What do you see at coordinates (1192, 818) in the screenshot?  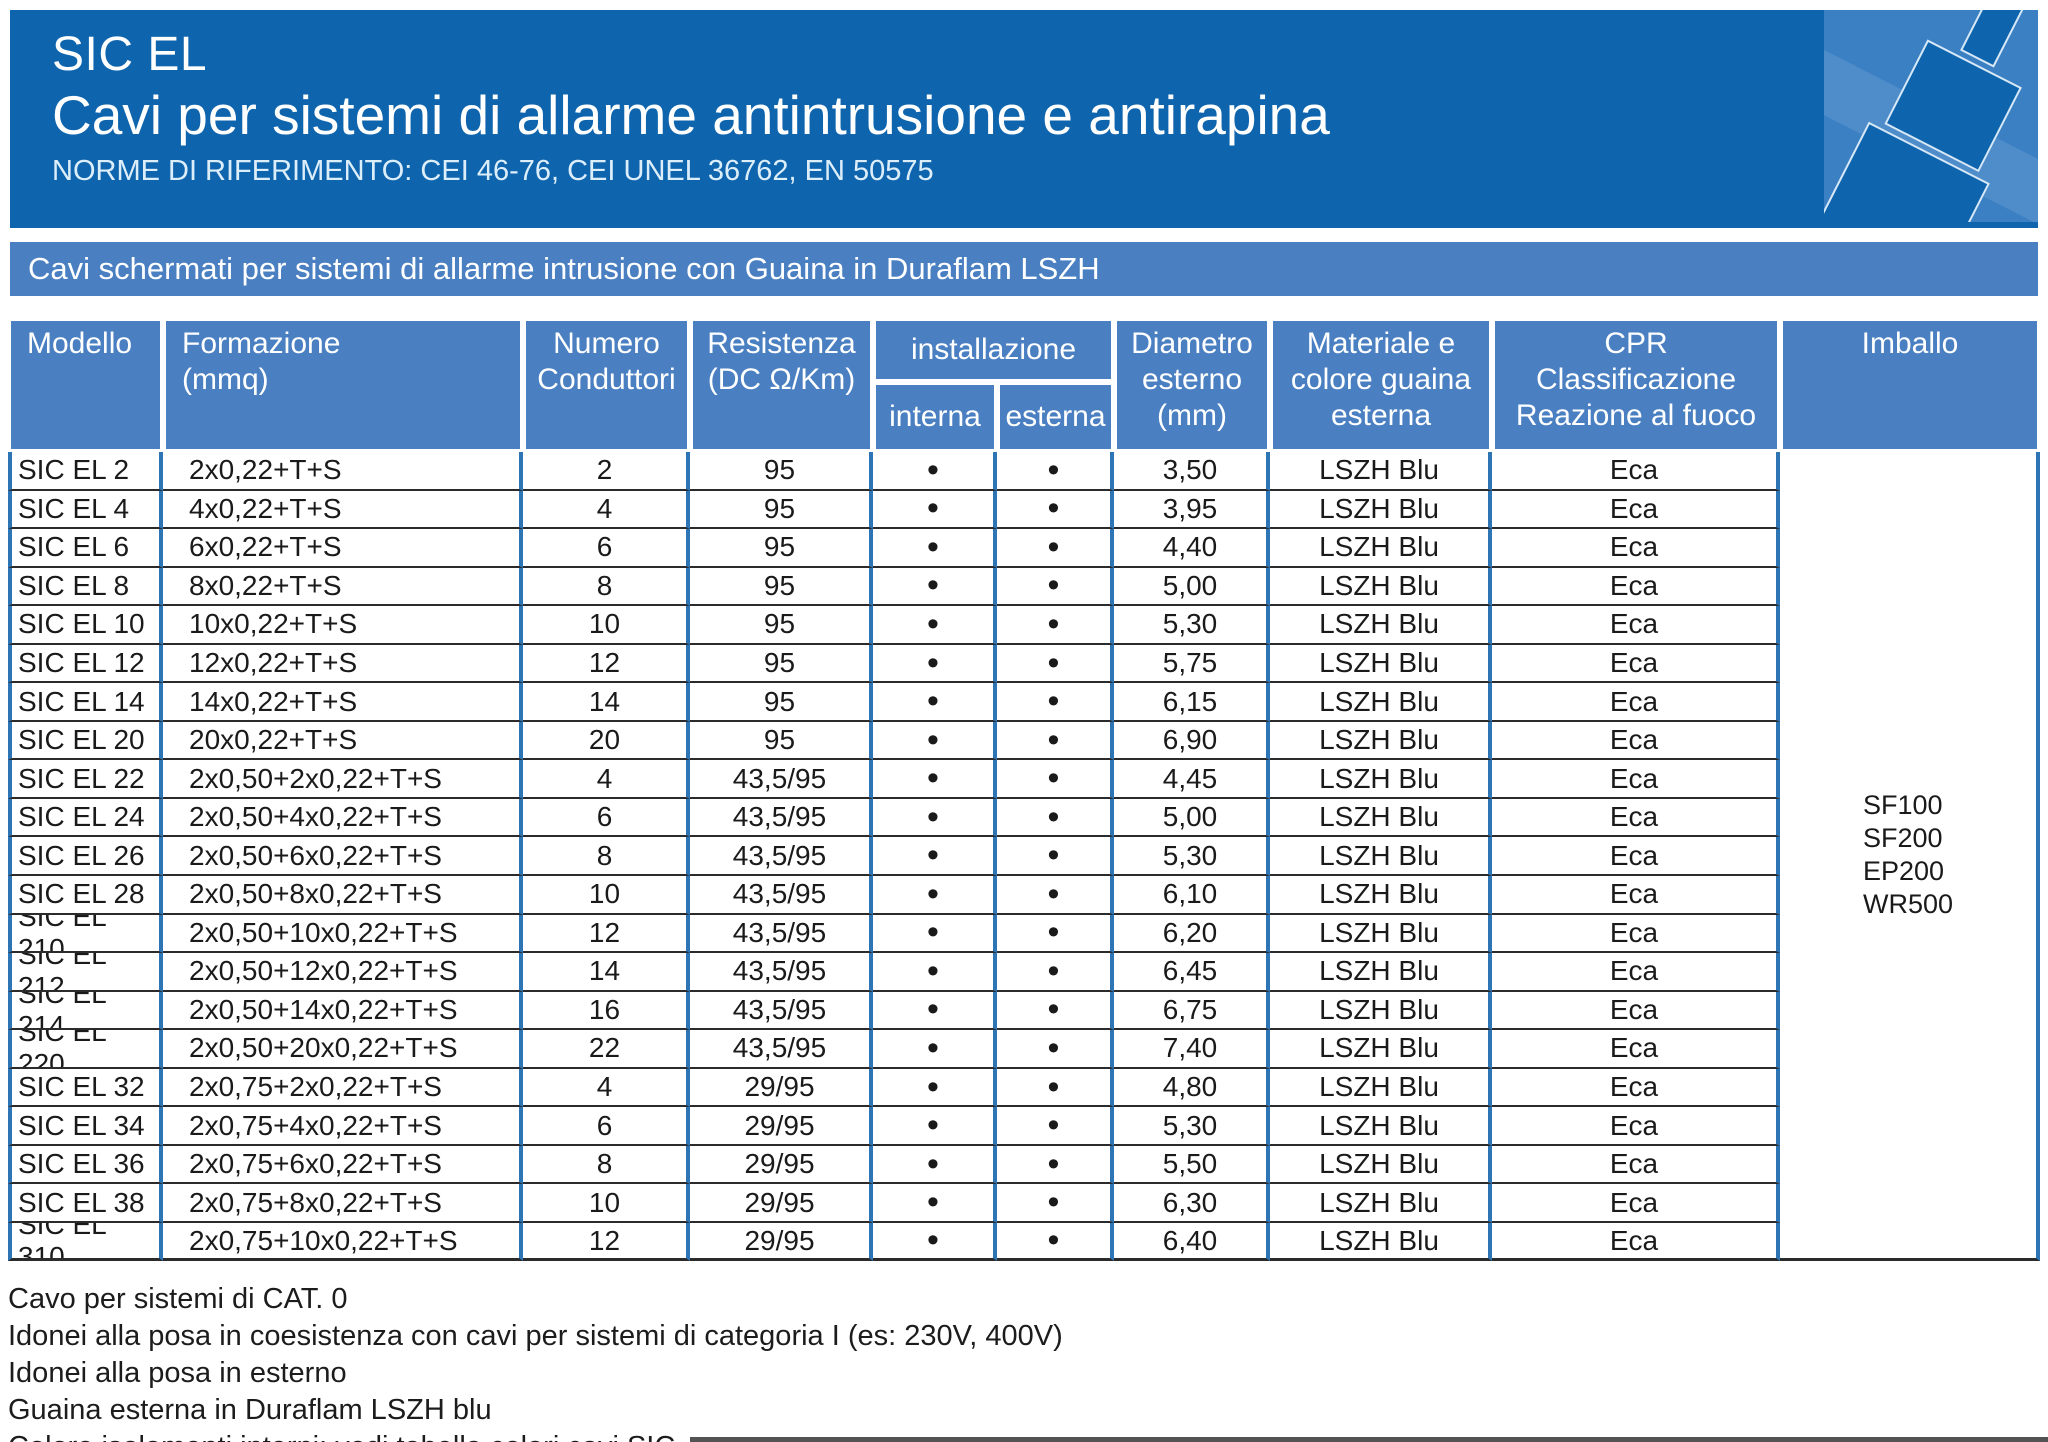 I see `cell-diameter: 5,00` at bounding box center [1192, 818].